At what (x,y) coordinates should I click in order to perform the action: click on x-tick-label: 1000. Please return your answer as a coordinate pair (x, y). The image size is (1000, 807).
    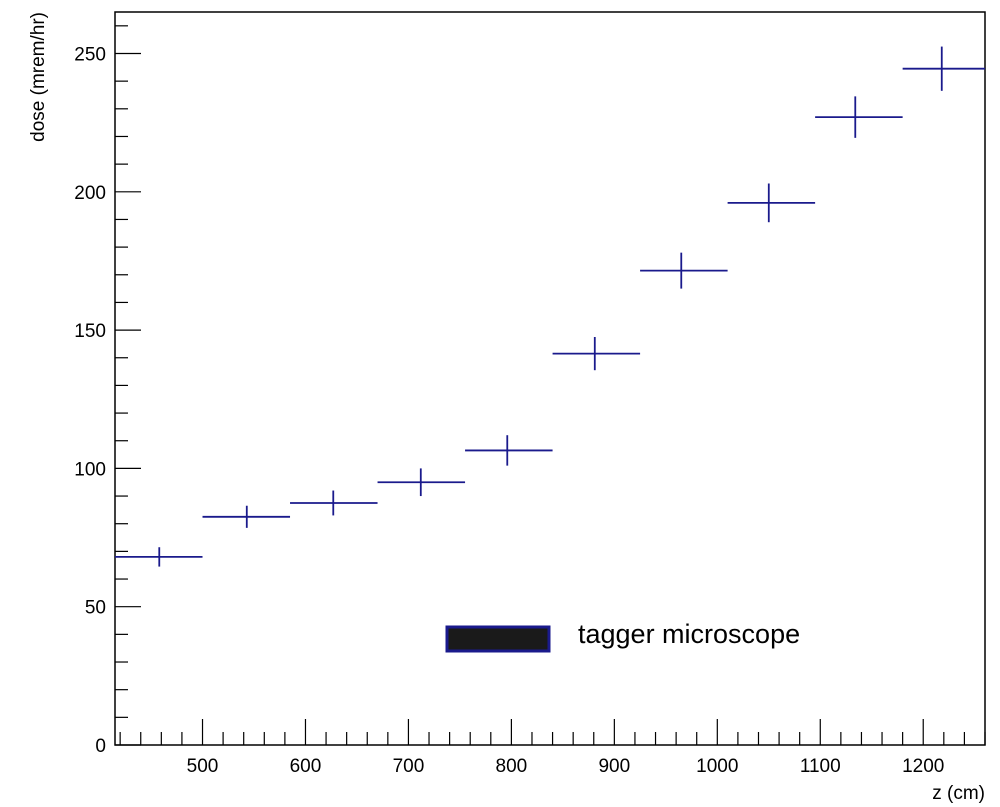
    Looking at the image, I should click on (717, 766).